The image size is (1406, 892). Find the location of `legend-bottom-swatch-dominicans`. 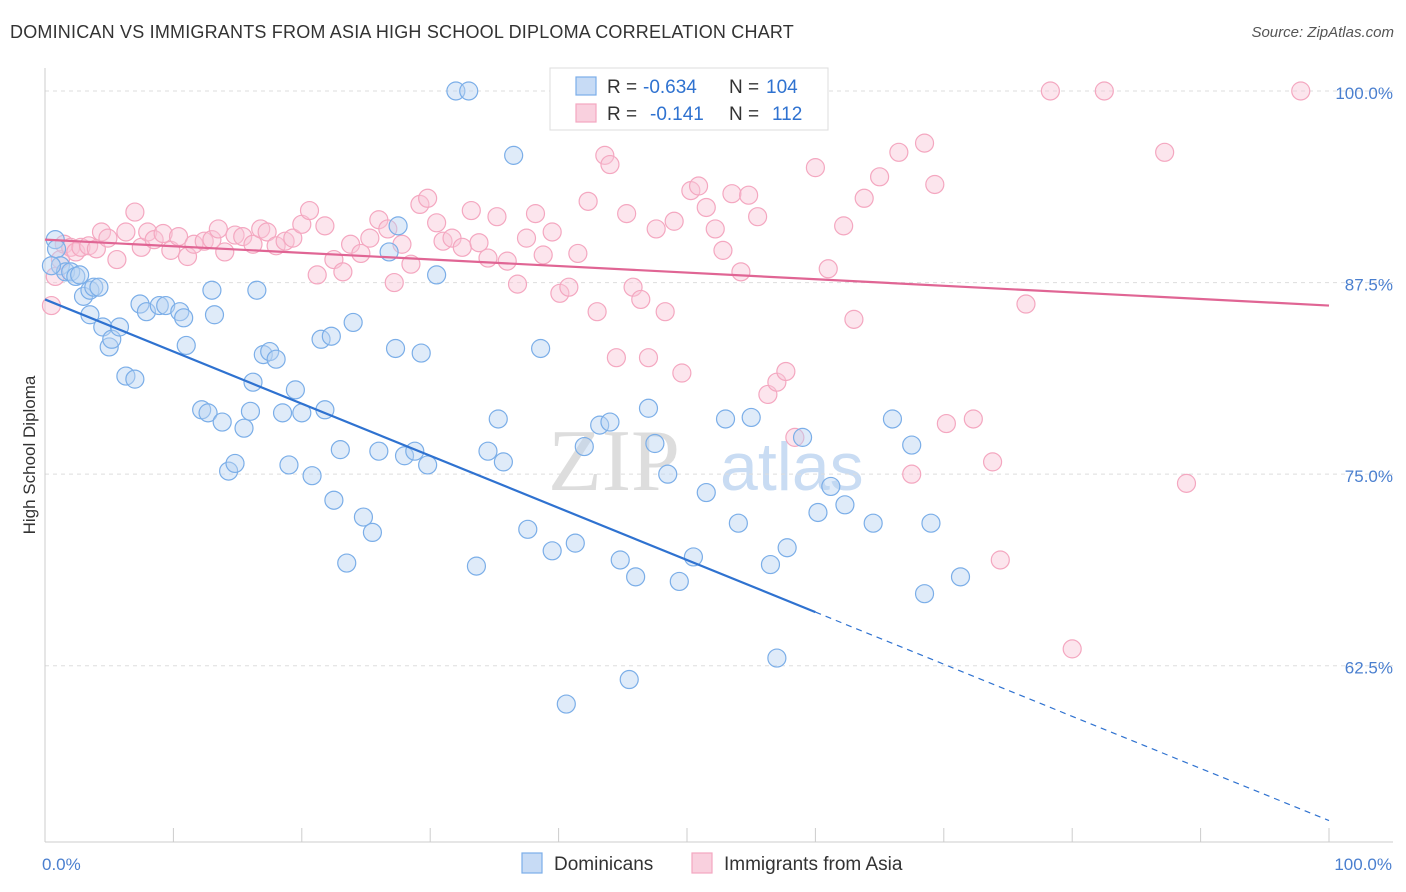

legend-bottom-swatch-dominicans is located at coordinates (532, 863).